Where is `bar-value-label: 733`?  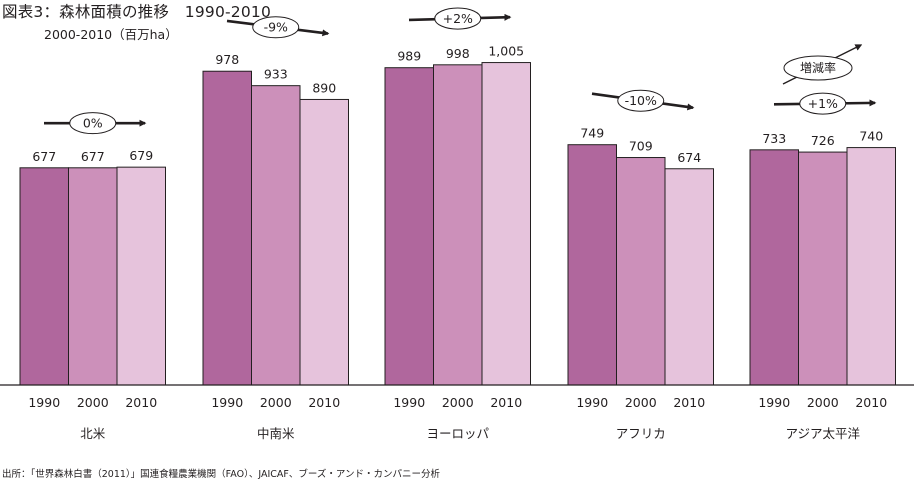 bar-value-label: 733 is located at coordinates (774, 138).